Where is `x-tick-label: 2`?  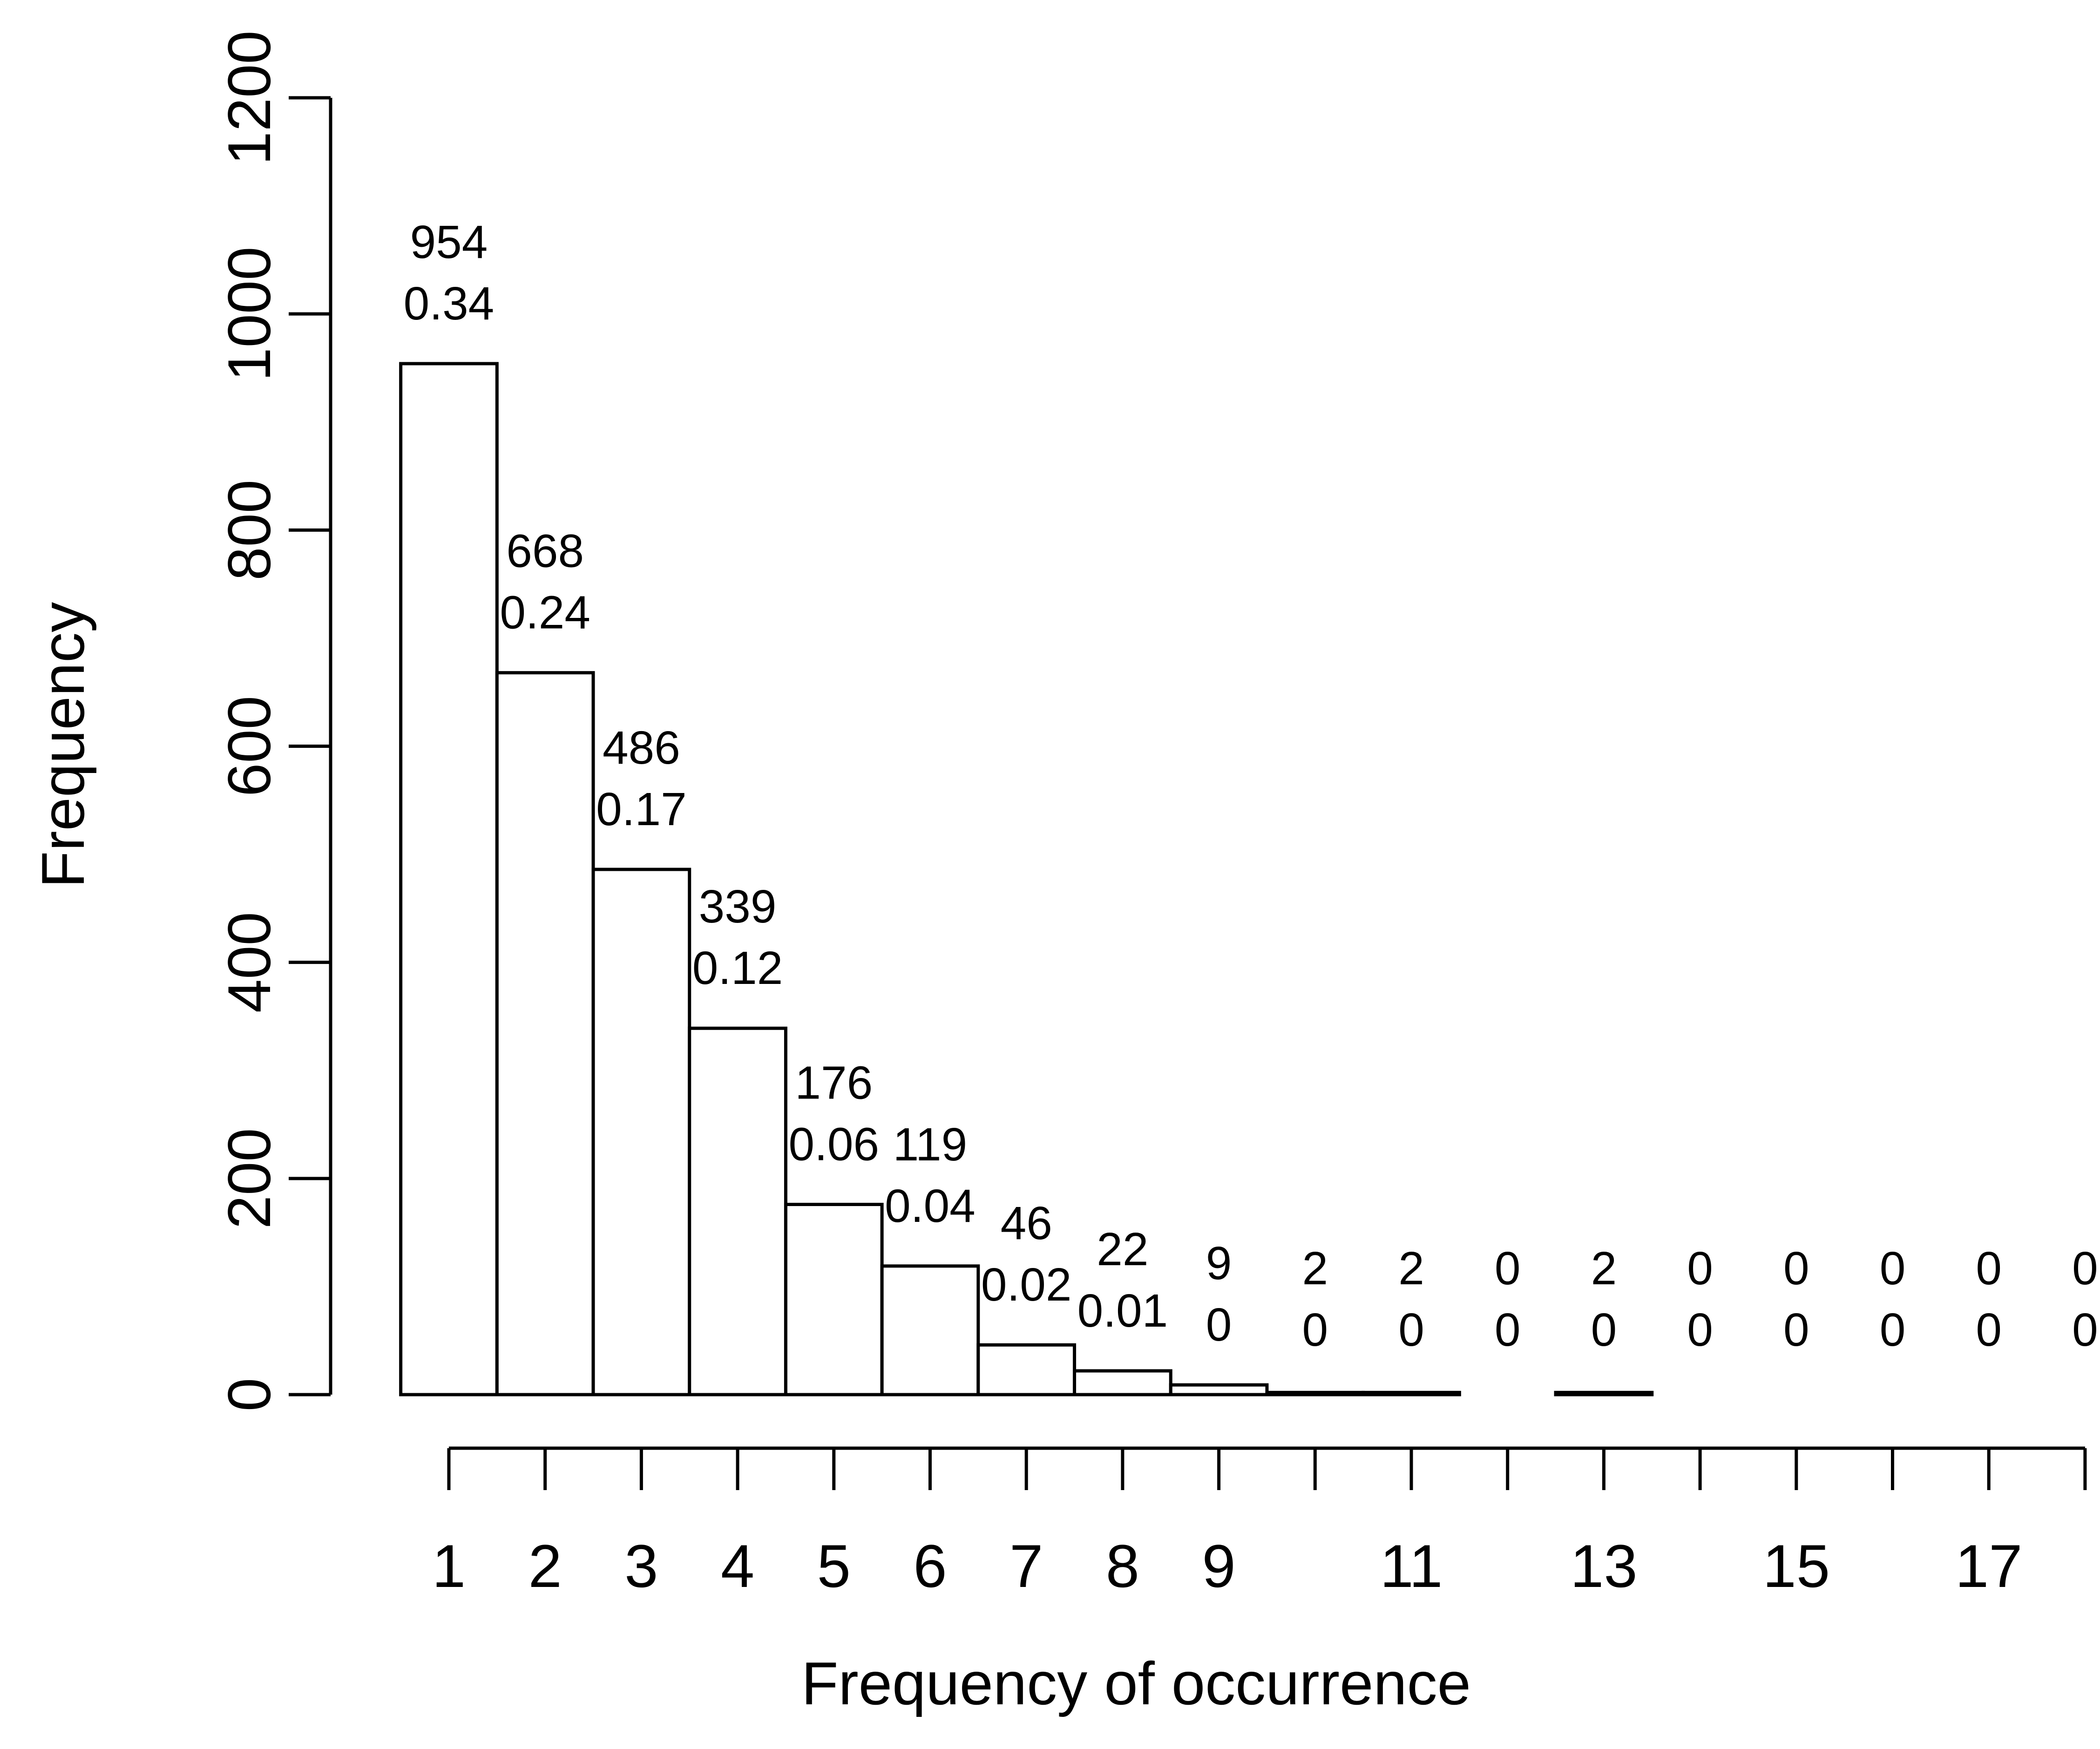 x-tick-label: 2 is located at coordinates (545, 1566).